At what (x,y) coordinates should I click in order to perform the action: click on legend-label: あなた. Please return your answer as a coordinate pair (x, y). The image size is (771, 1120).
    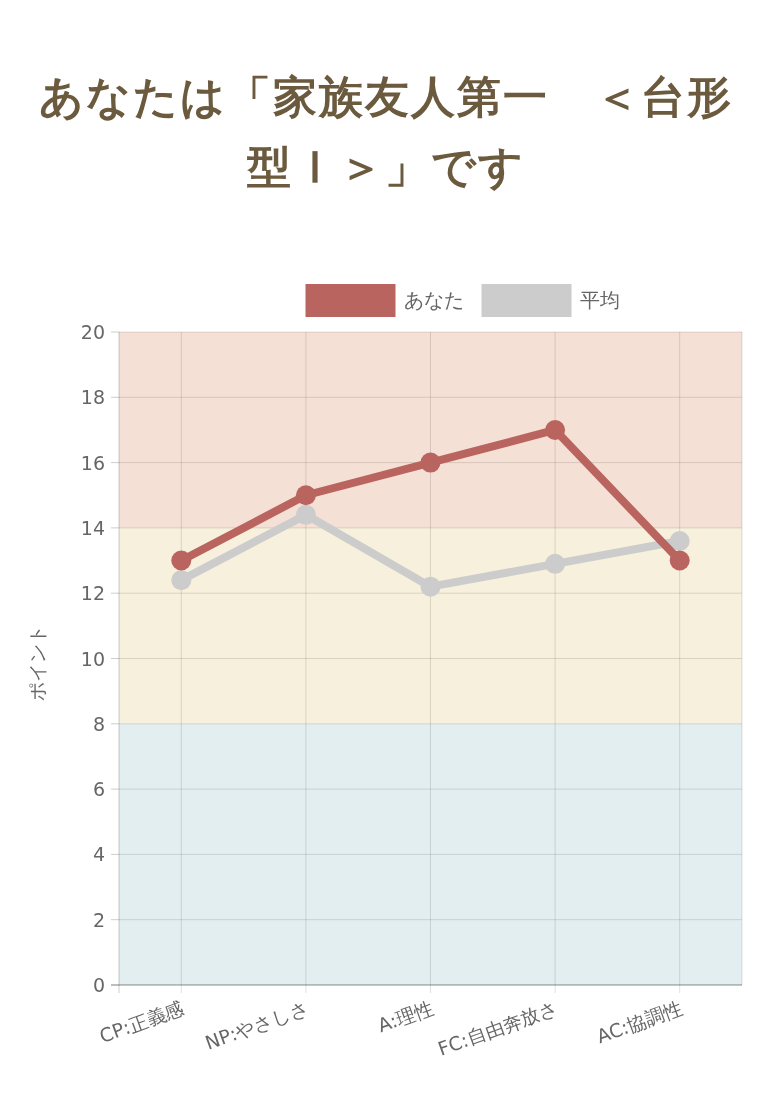
    Looking at the image, I should click on (433, 300).